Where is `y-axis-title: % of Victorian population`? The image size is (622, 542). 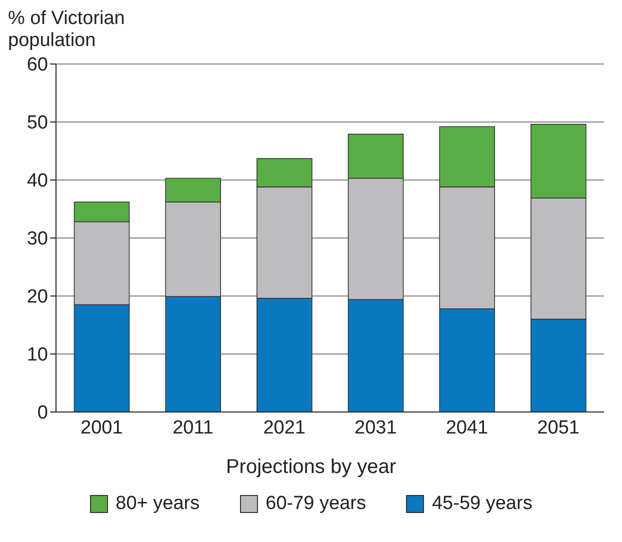
y-axis-title: % of Victorian population is located at coordinates (67, 30).